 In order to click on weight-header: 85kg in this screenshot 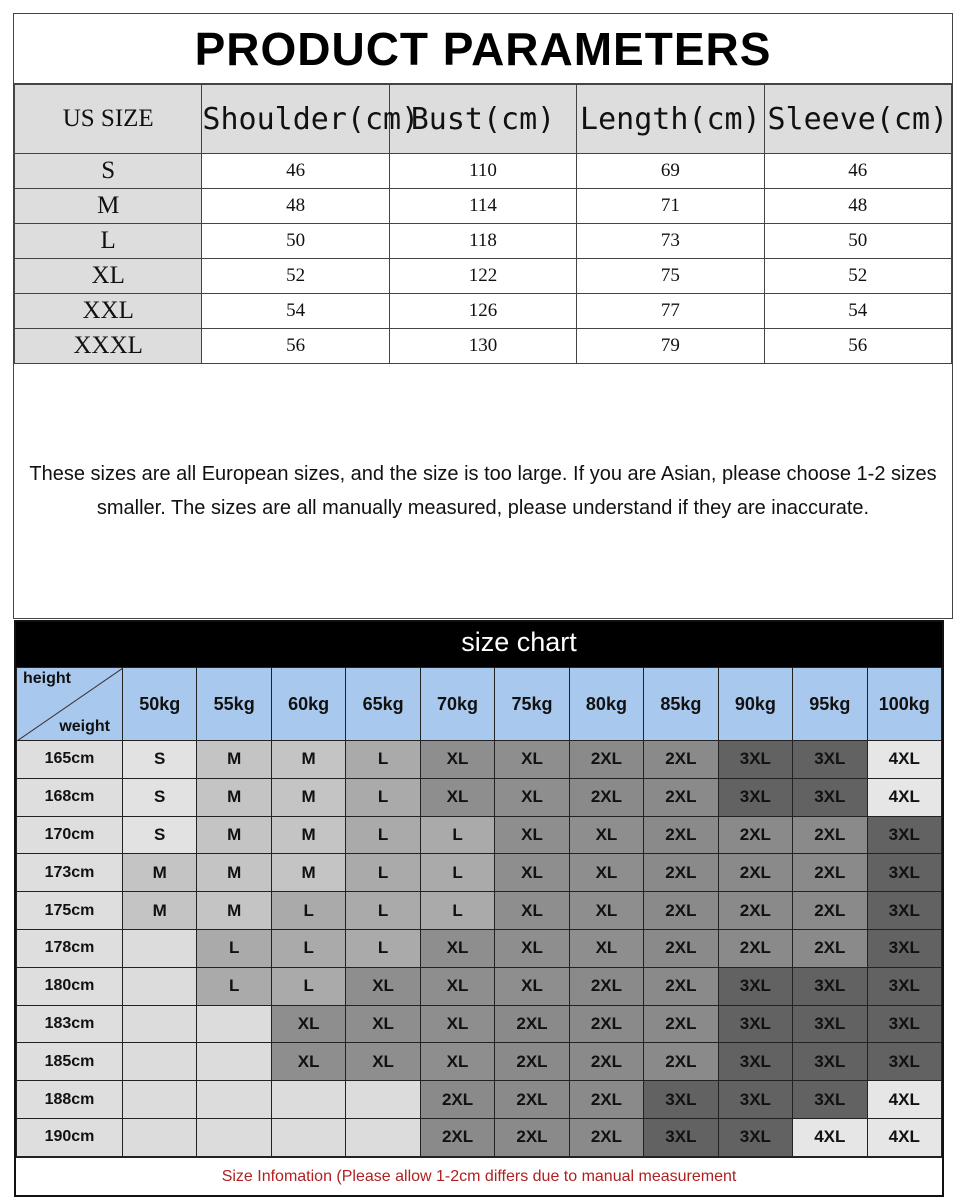, I will do `click(681, 704)`.